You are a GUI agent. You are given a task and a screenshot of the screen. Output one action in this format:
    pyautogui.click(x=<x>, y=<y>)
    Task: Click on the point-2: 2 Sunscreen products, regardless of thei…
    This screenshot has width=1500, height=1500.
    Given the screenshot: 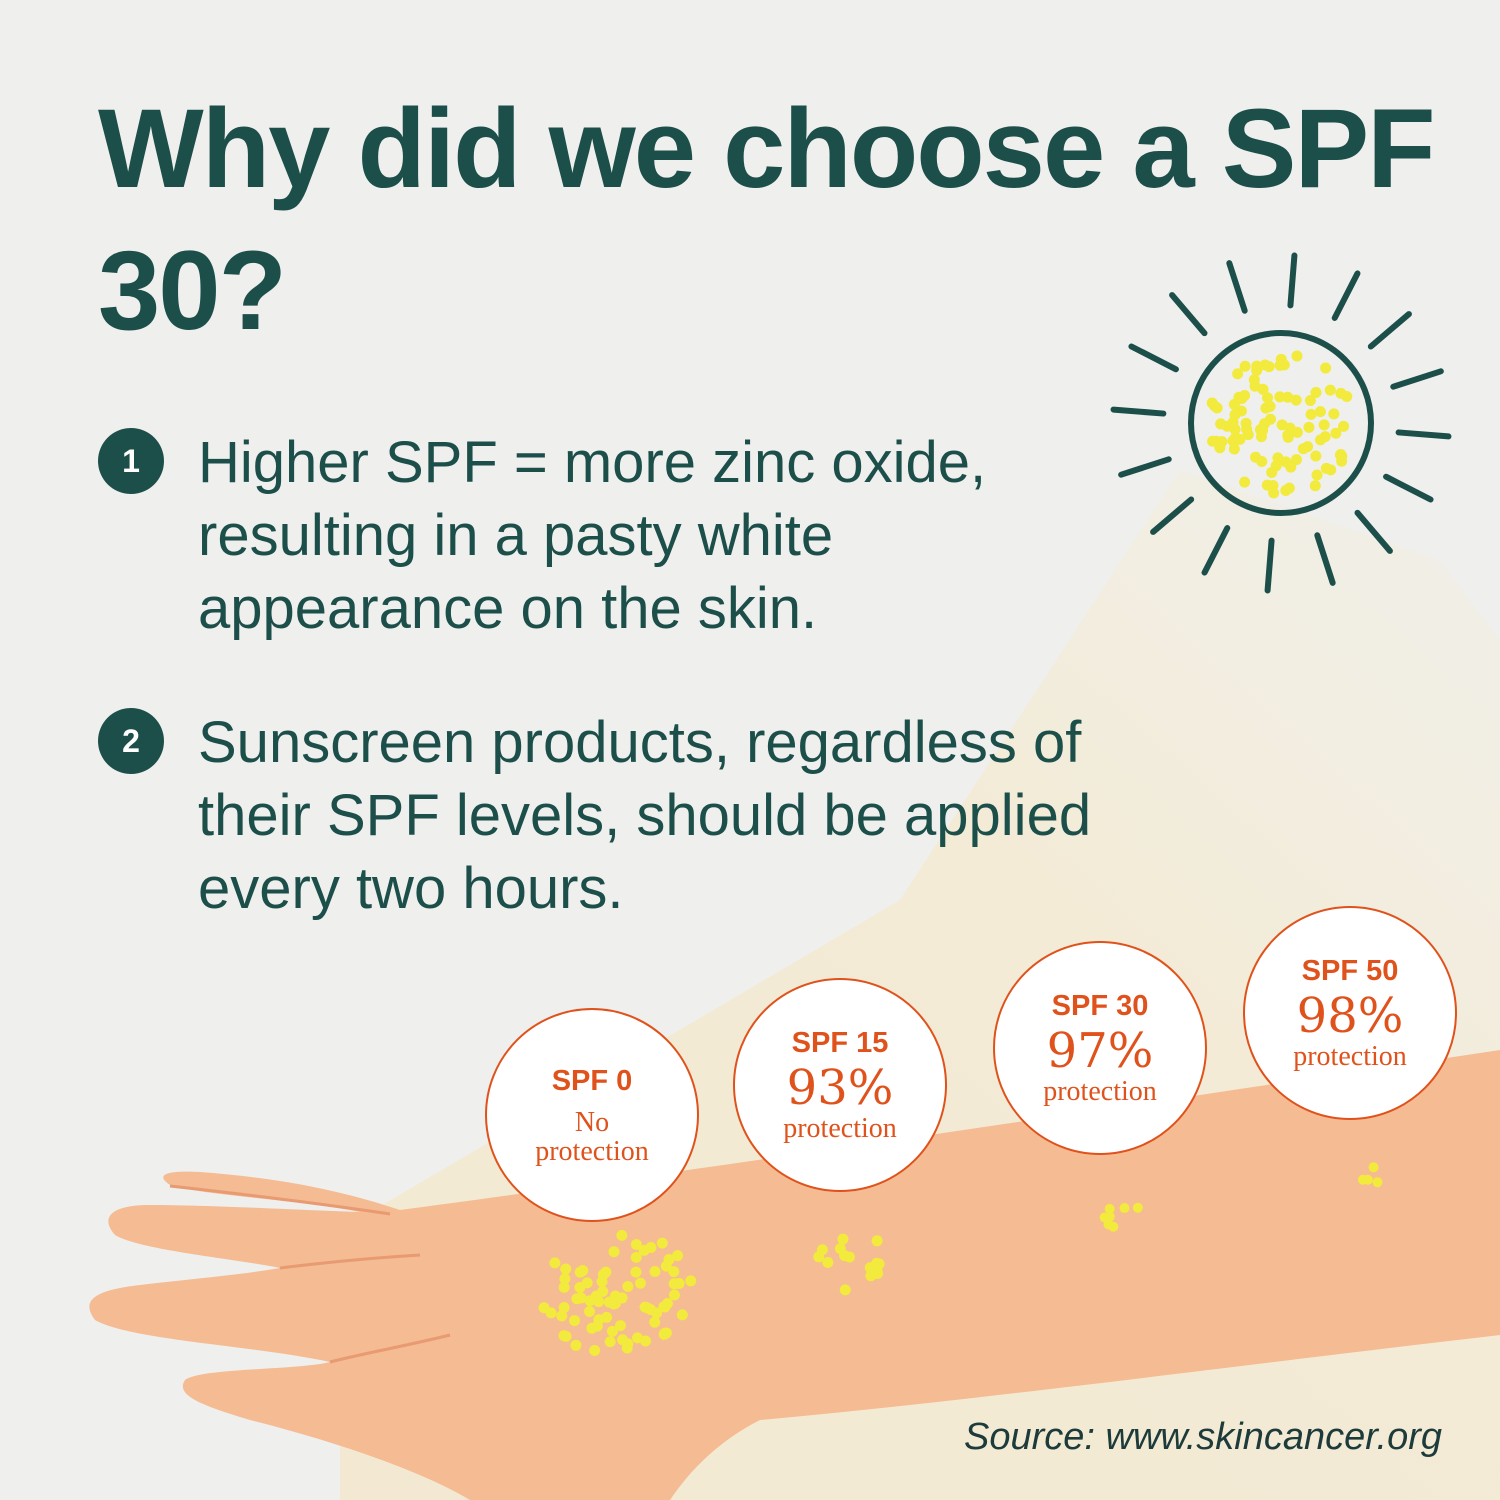 What is the action you would take?
    pyautogui.click(x=628, y=816)
    